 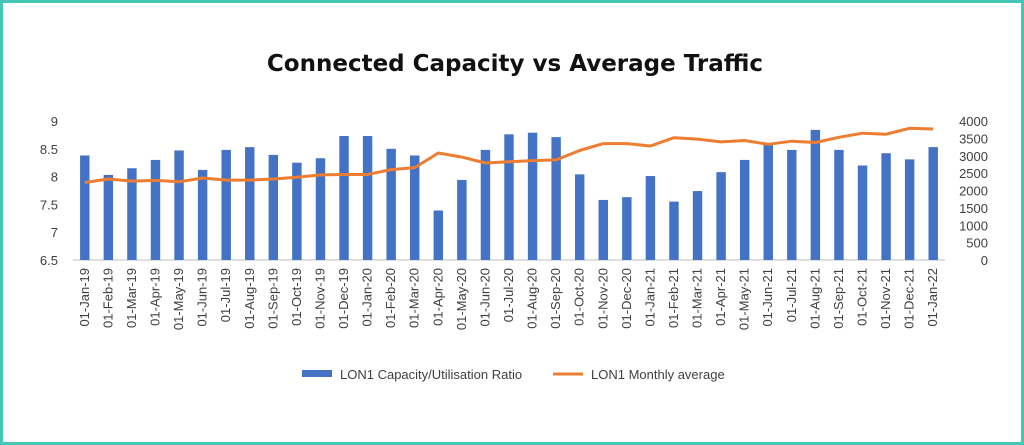 I want to click on x-axis-tick: 01-Jul-19, so click(x=225, y=295).